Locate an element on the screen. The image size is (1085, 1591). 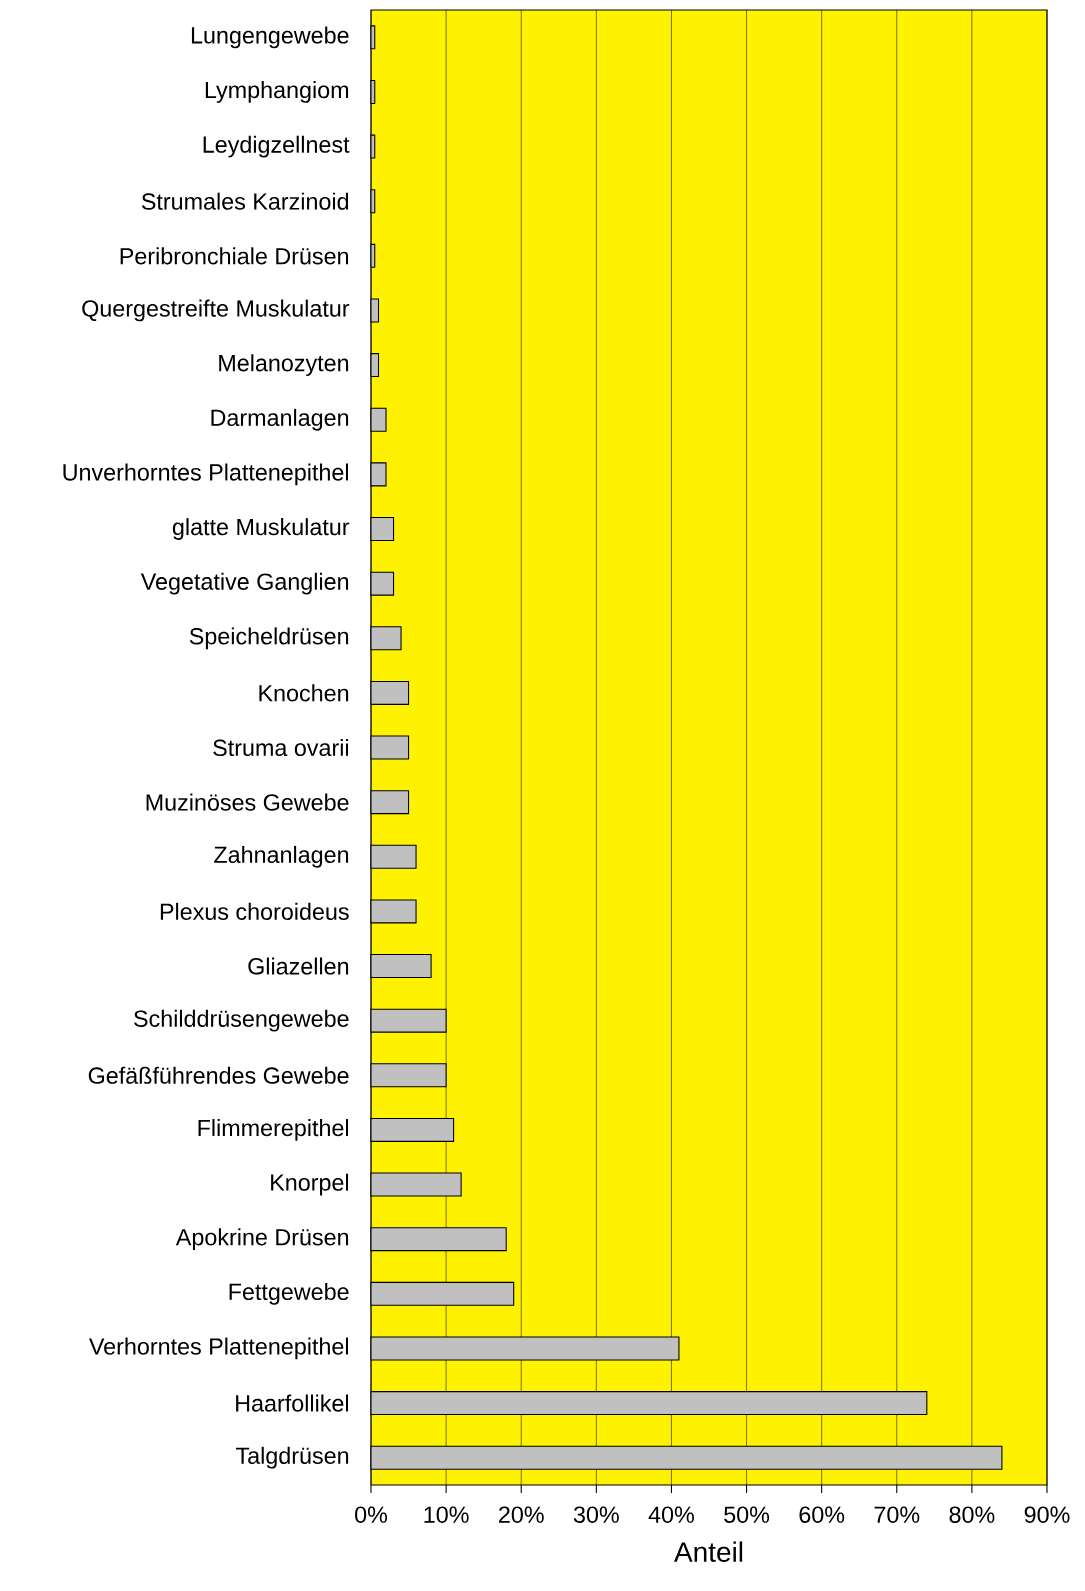
y-tick-label: glatte Muskulatur is located at coordinates (261, 529).